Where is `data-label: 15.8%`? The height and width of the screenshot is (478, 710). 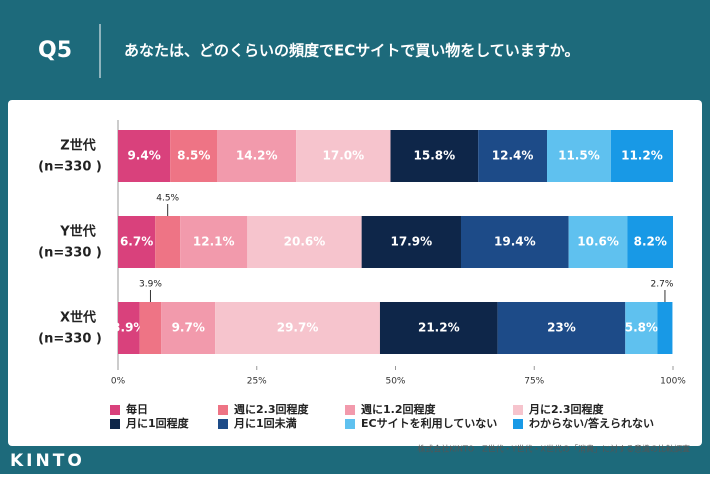 data-label: 15.8% is located at coordinates (435, 156).